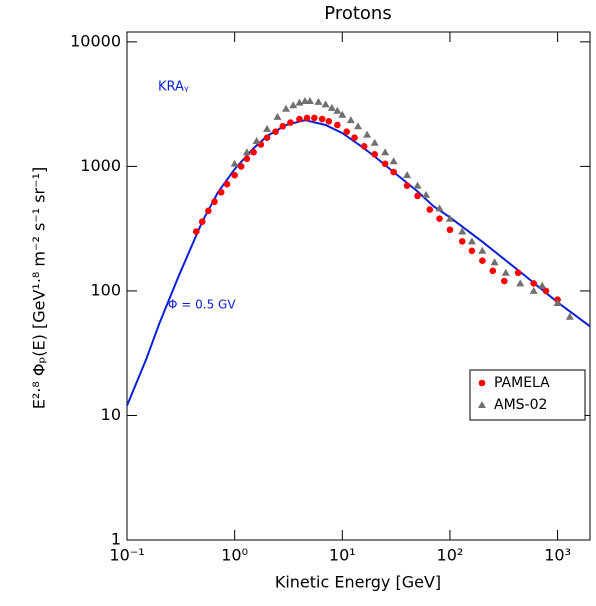  I want to click on x-tick-label: 10⁰, so click(234, 555).